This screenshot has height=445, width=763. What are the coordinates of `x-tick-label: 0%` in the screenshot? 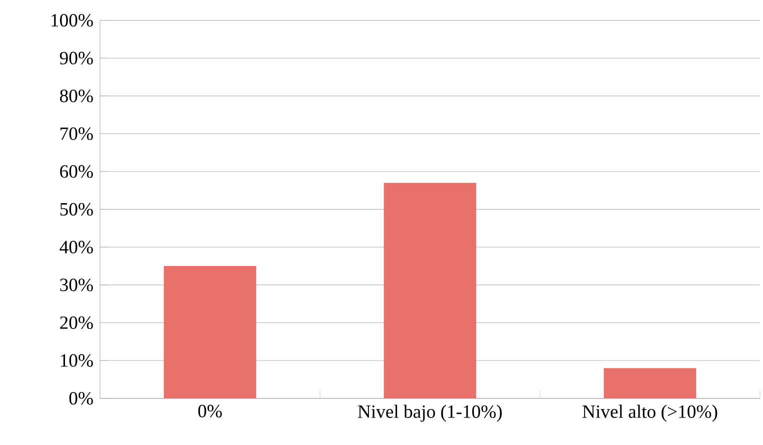 It's located at (210, 411).